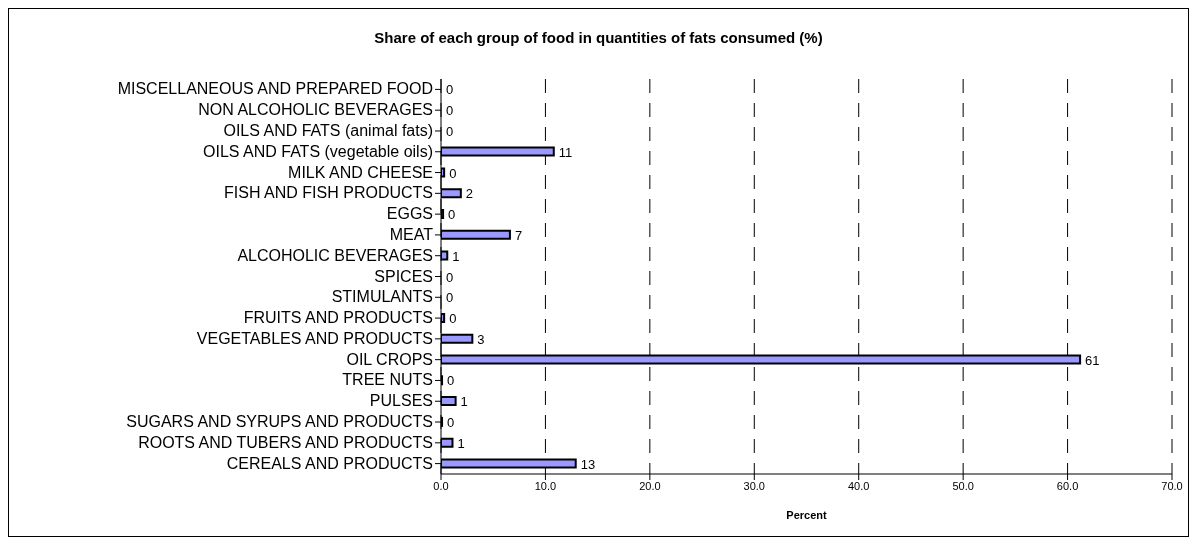 This screenshot has width=1197, height=545. What do you see at coordinates (469, 194) in the screenshot?
I see `data-label: 2` at bounding box center [469, 194].